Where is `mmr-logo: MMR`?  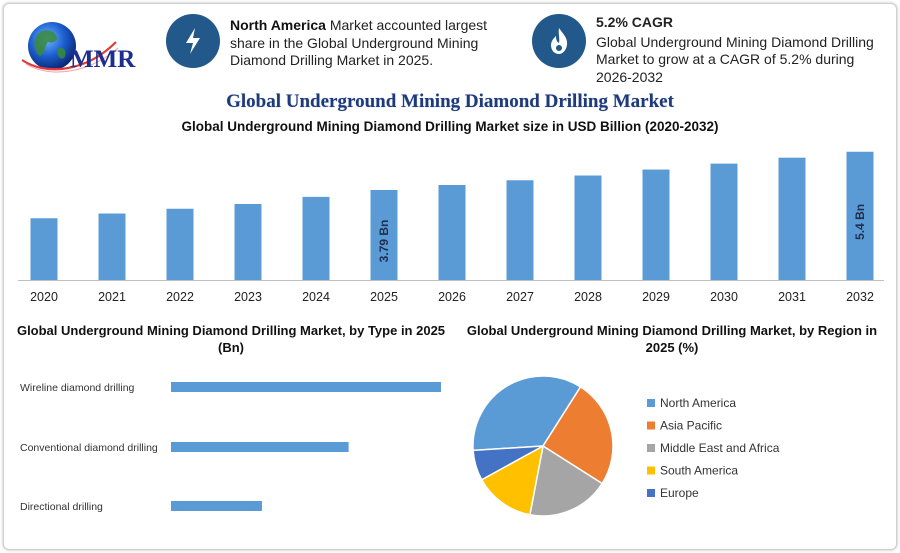 mmr-logo: MMR is located at coordinates (76, 47).